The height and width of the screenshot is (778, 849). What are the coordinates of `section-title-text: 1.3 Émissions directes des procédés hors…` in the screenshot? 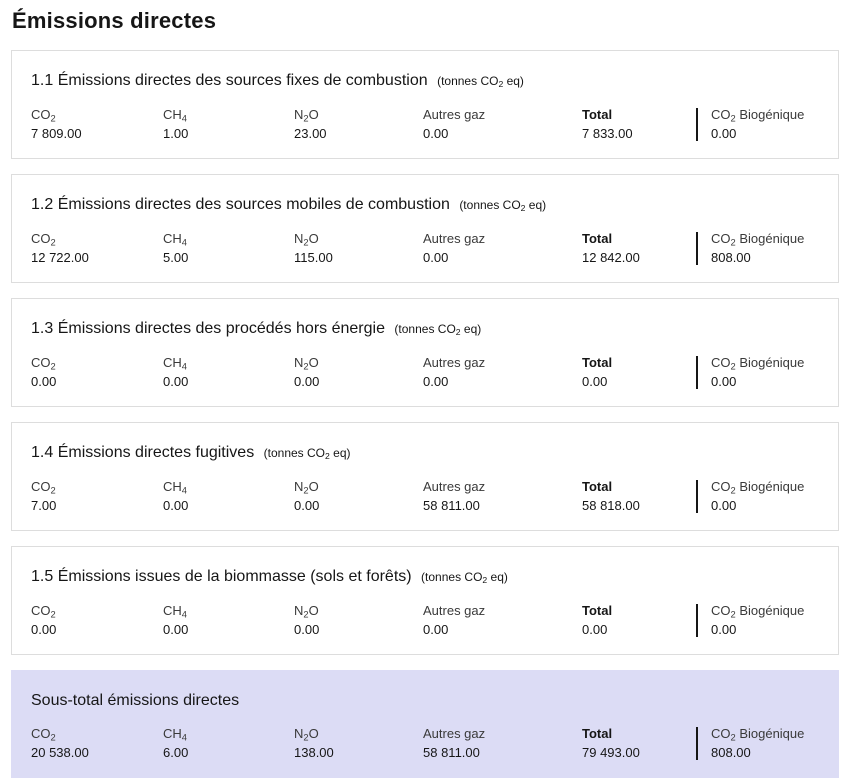 It's located at (208, 328).